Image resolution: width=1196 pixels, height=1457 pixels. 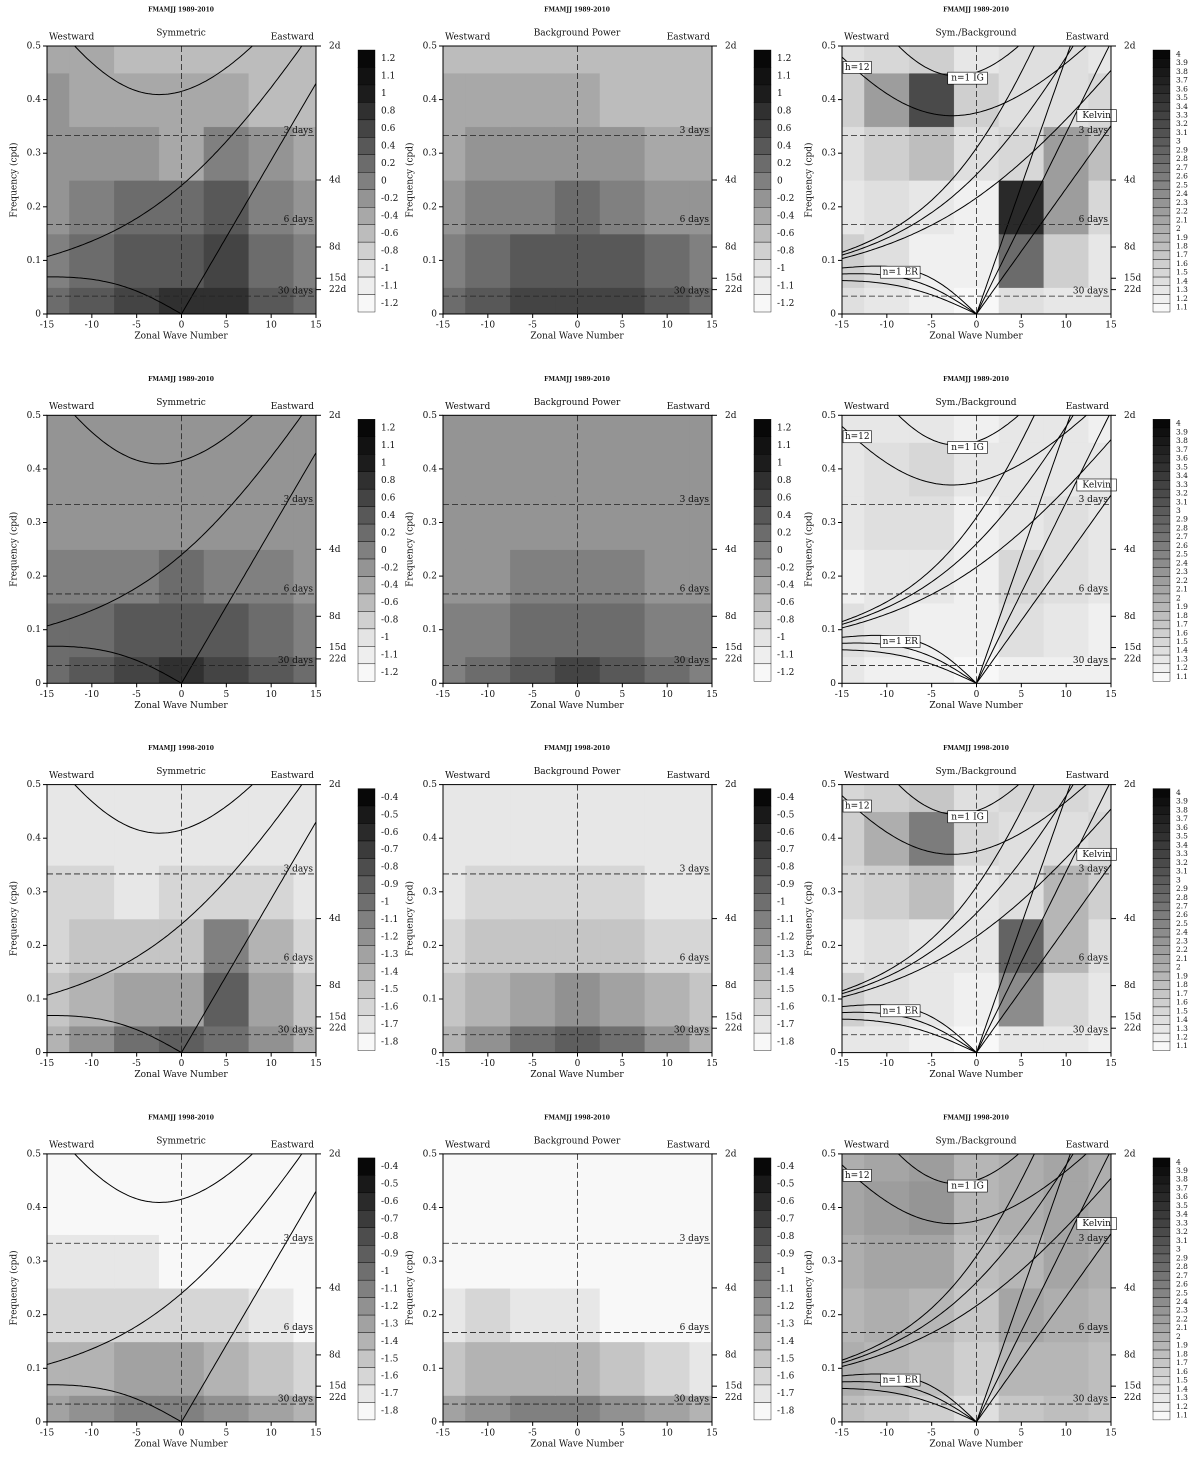 I want to click on header-center: Symmetric, so click(x=180, y=772).